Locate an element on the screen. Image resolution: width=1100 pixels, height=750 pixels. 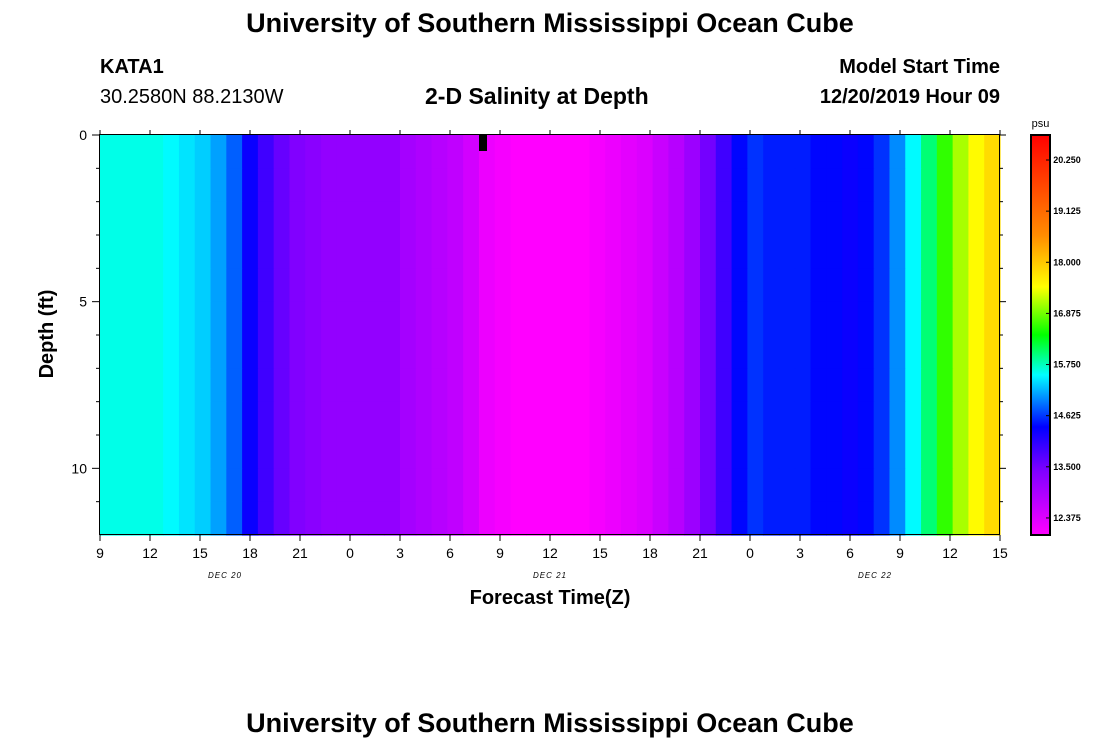
x-tick-label: 18 is located at coordinates (250, 553).